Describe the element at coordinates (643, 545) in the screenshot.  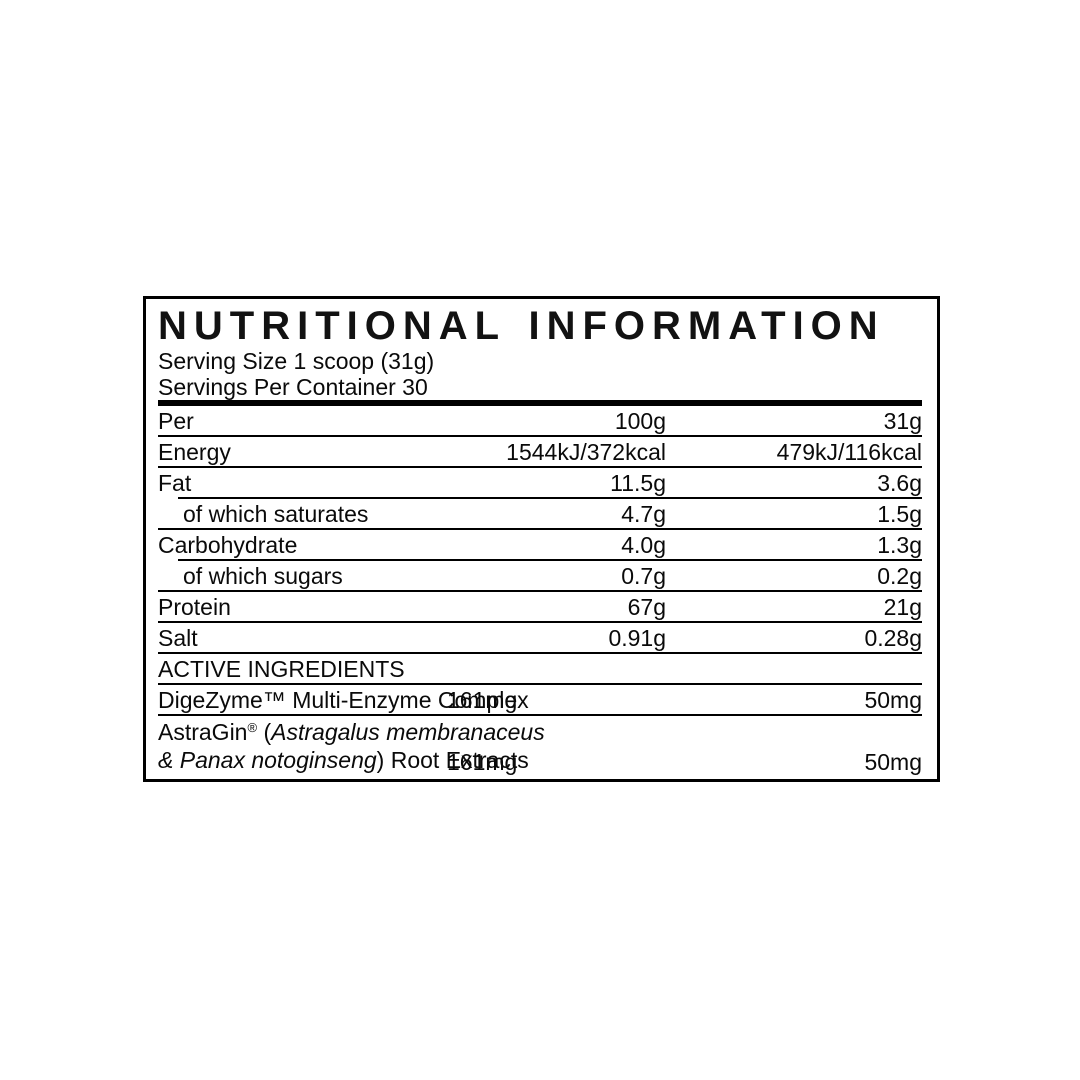
I see `row-value-per-100g: 4.0g` at that location.